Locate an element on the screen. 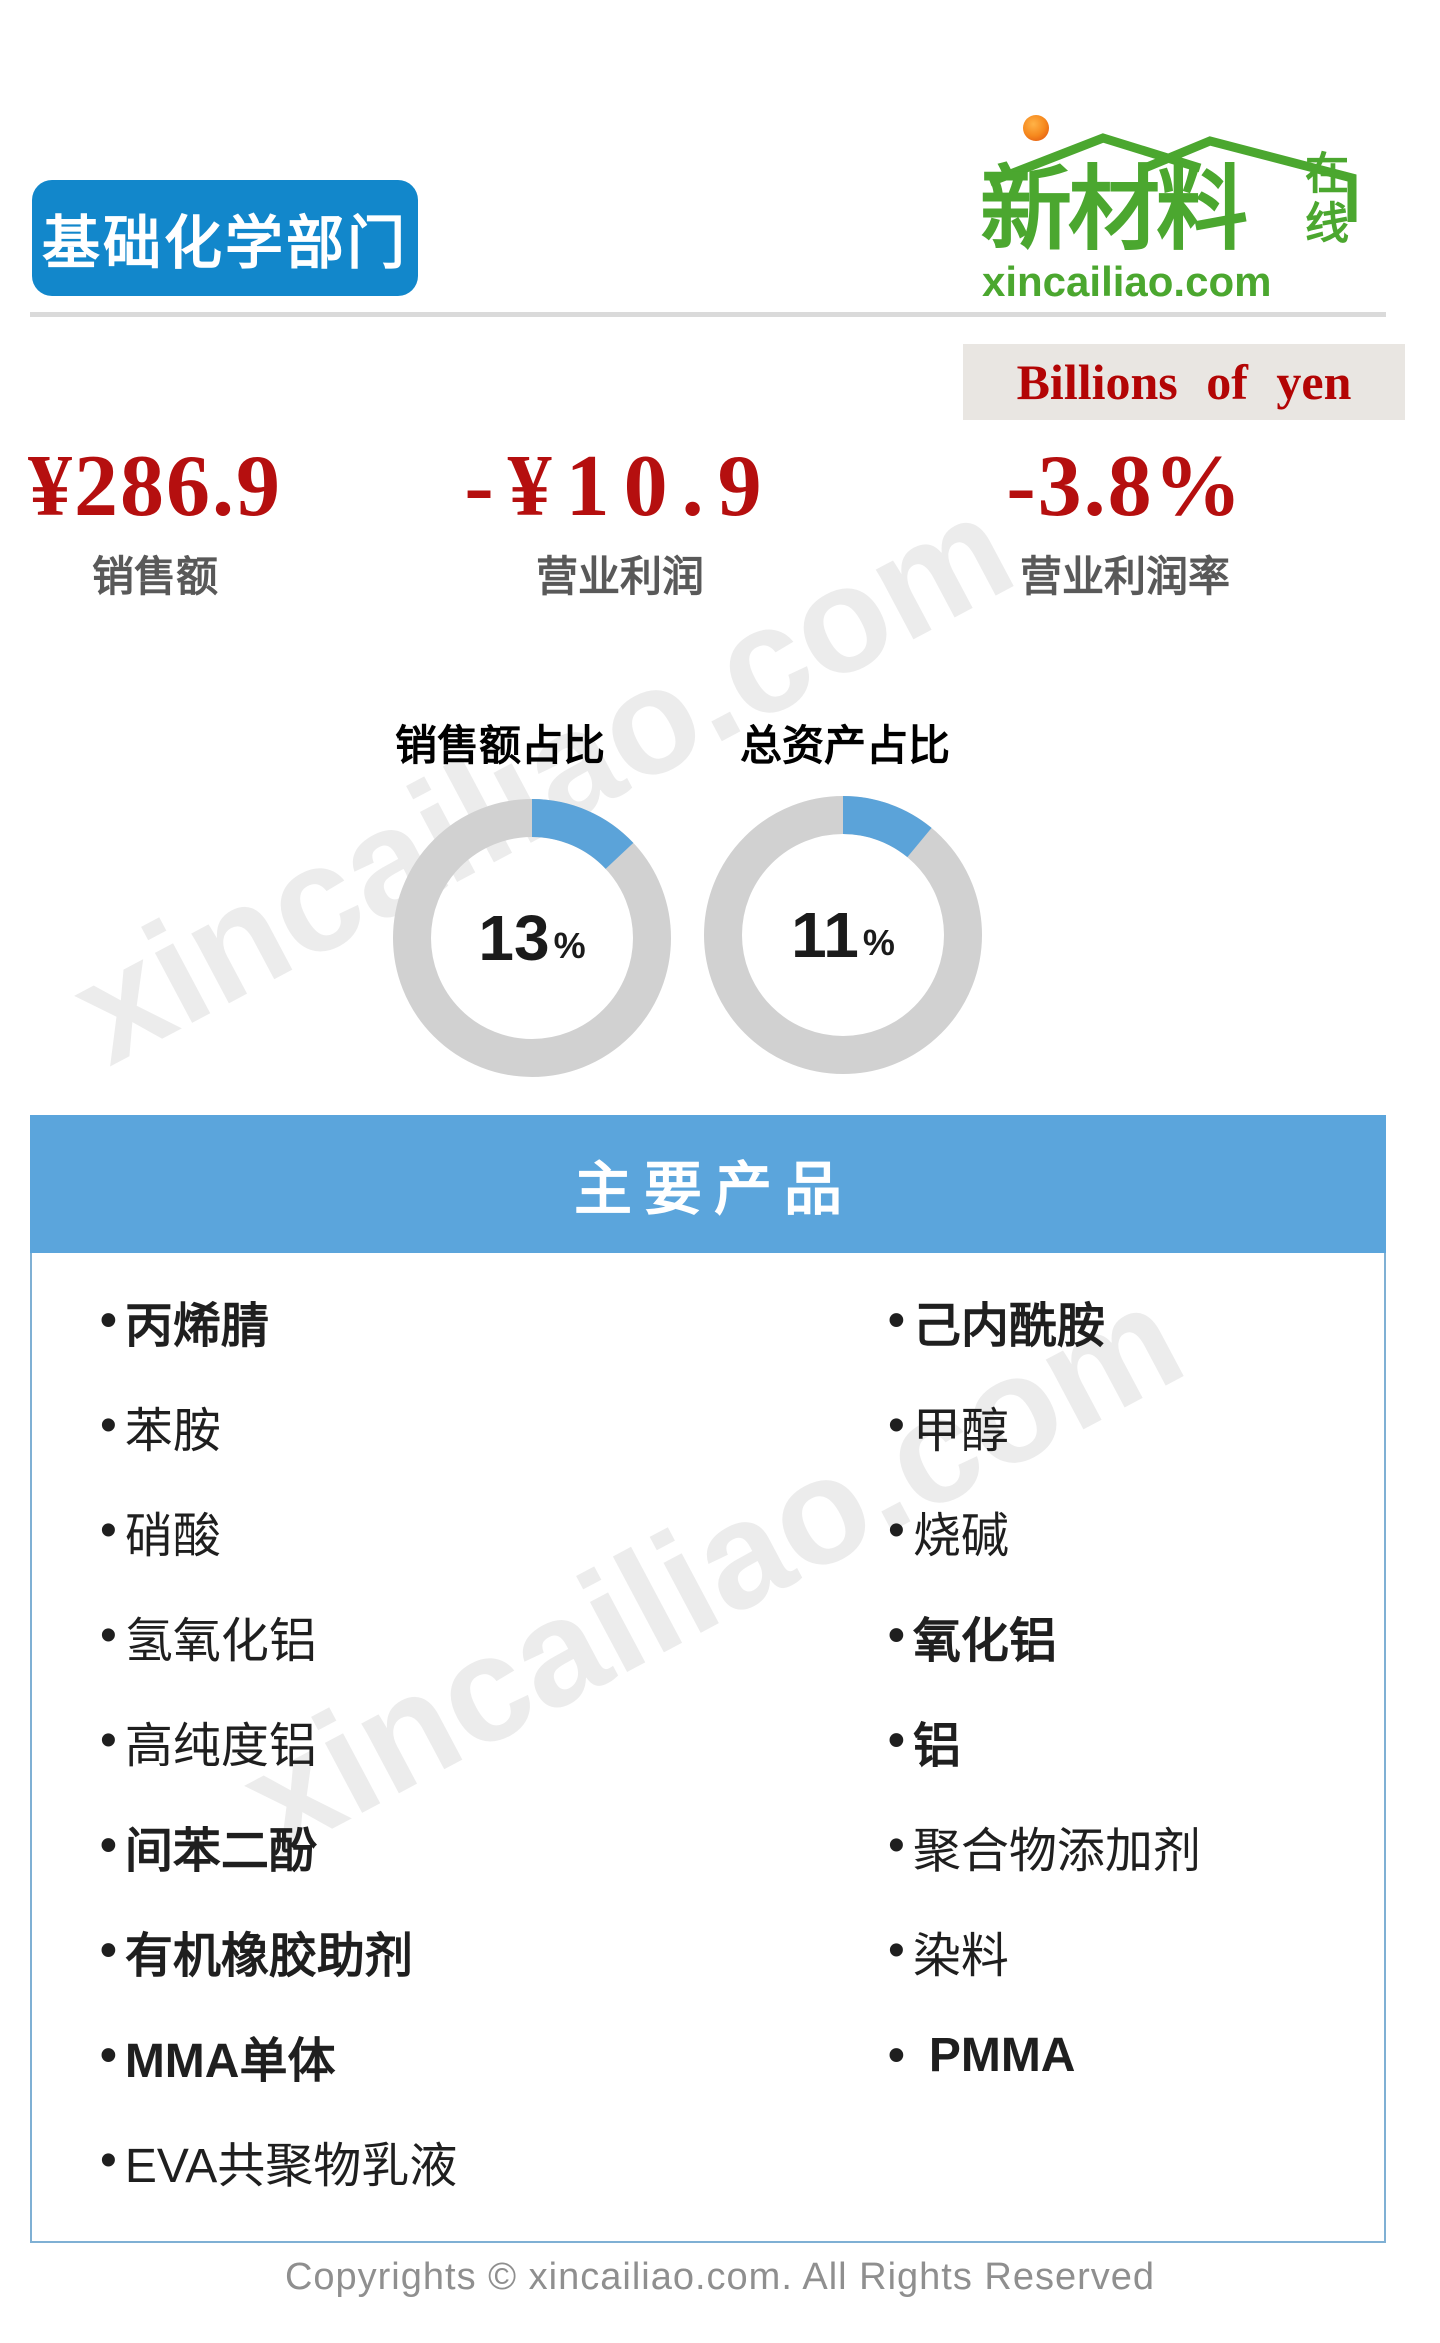 Image resolution: width=1440 pixels, height=2343 pixels. product-item: • EVA共聚物乳液 is located at coordinates (278, 2160).